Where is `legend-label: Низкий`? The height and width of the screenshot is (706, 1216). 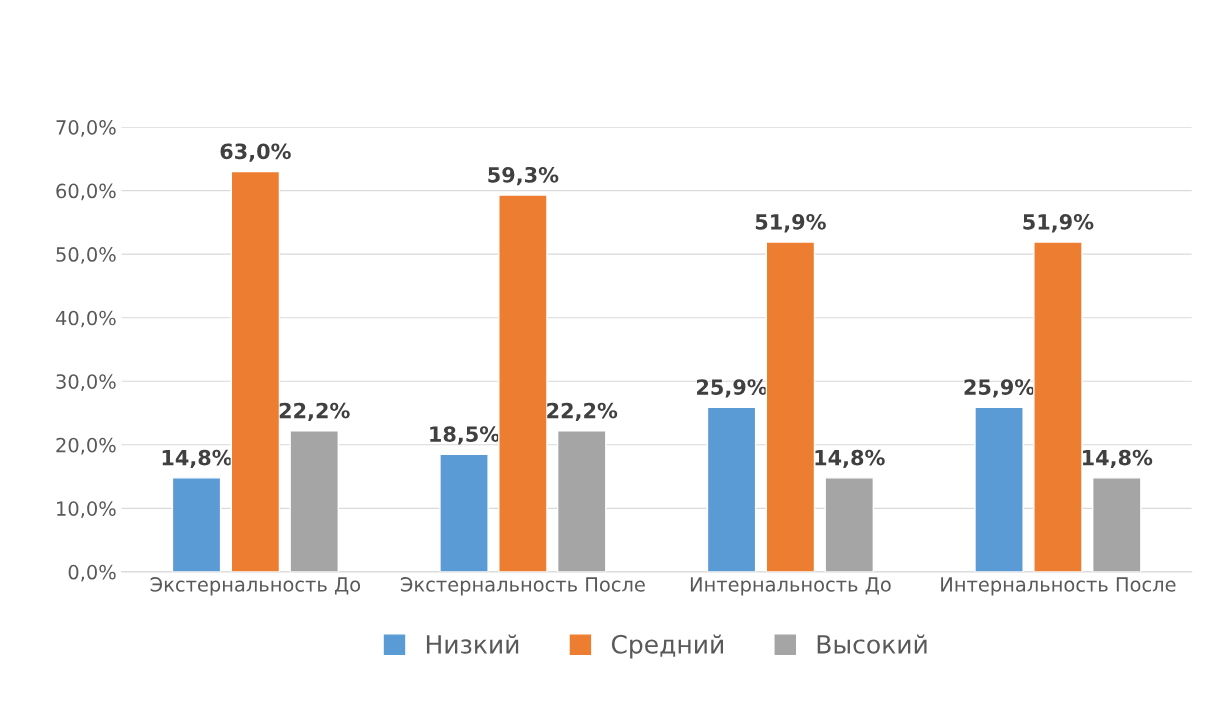
legend-label: Низкий is located at coordinates (472, 644).